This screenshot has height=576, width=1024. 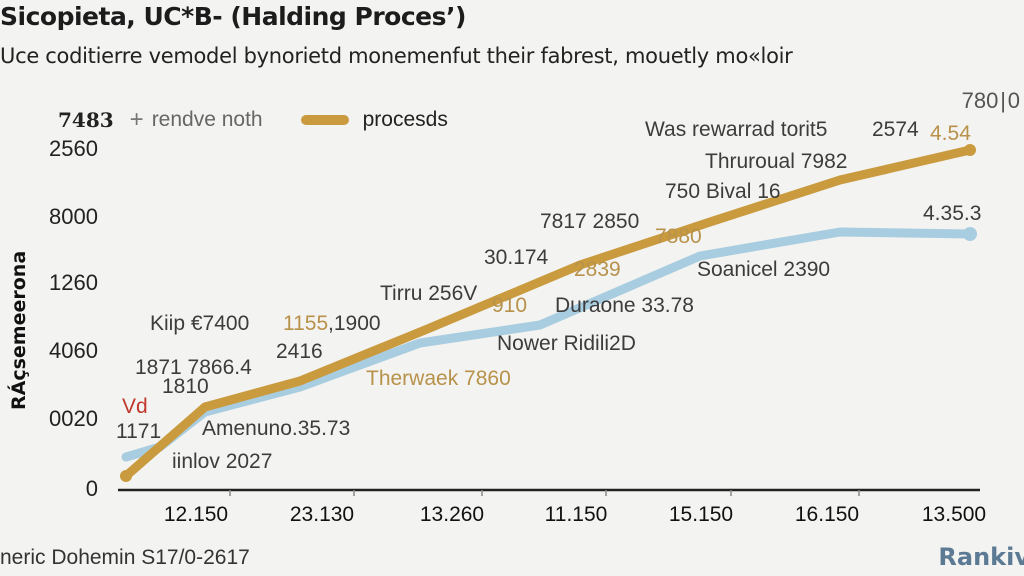 I want to click on data-annotation: 2574, so click(x=895, y=129).